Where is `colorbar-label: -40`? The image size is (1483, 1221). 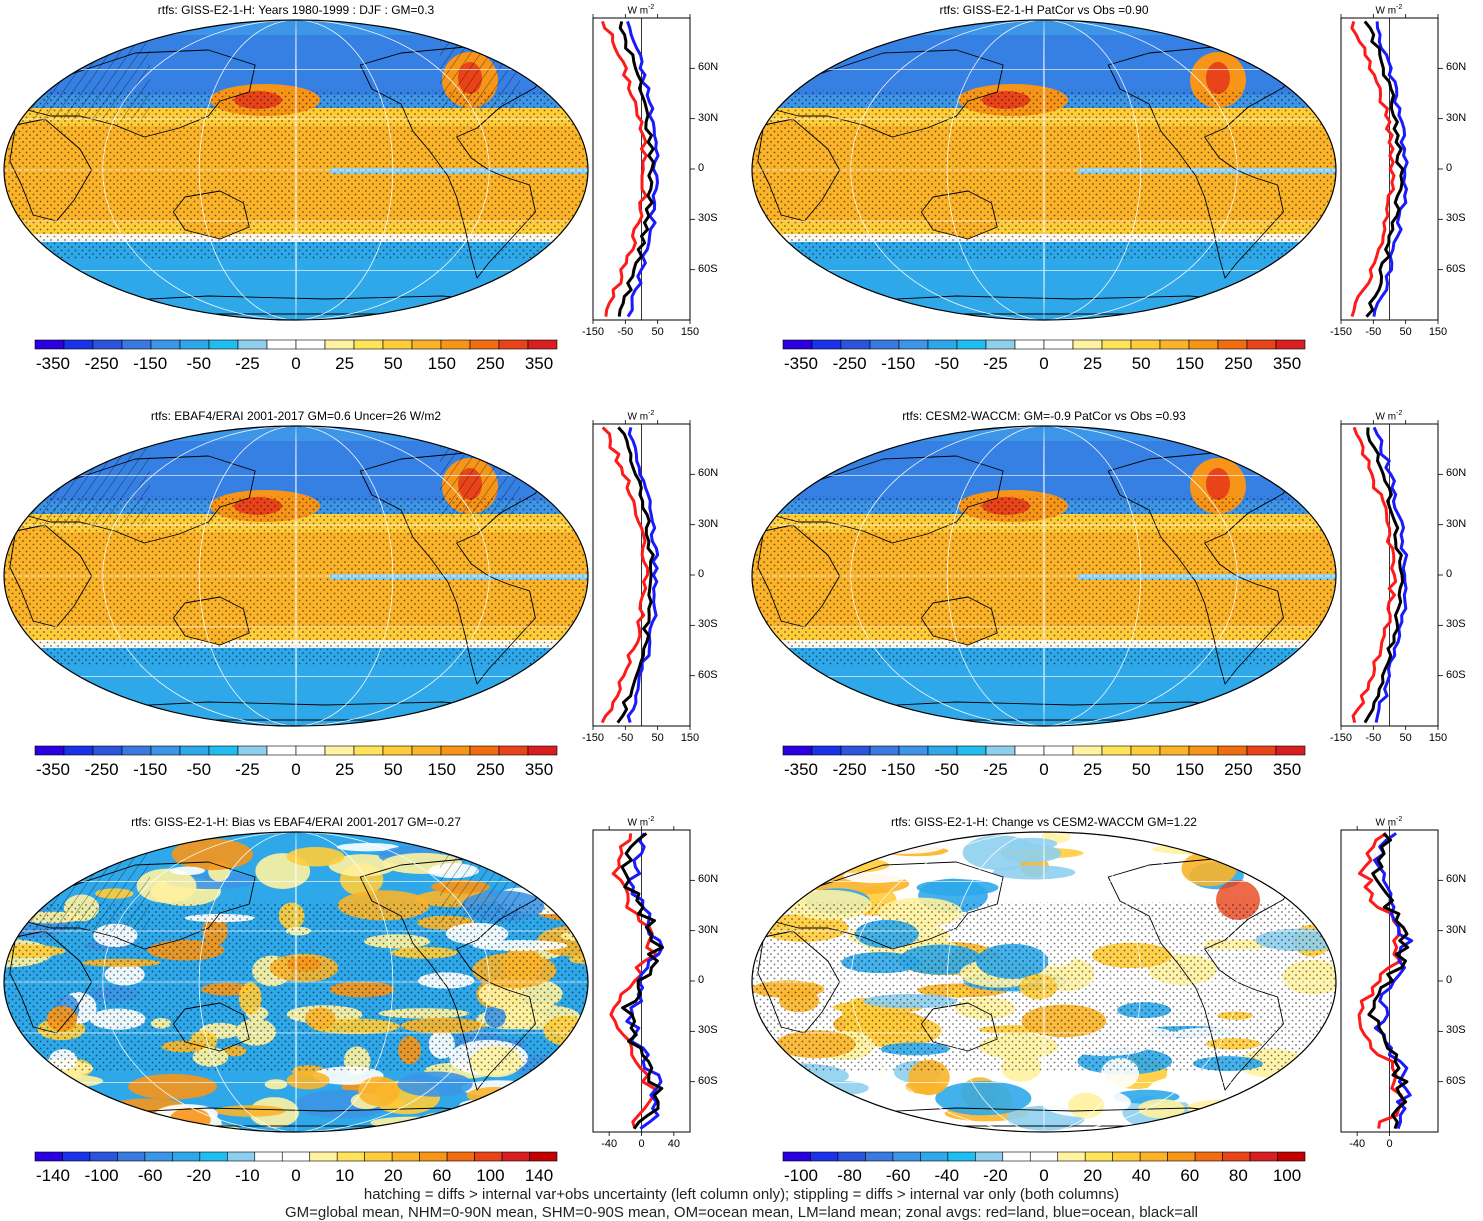 colorbar-label: -40 is located at coordinates (947, 1175).